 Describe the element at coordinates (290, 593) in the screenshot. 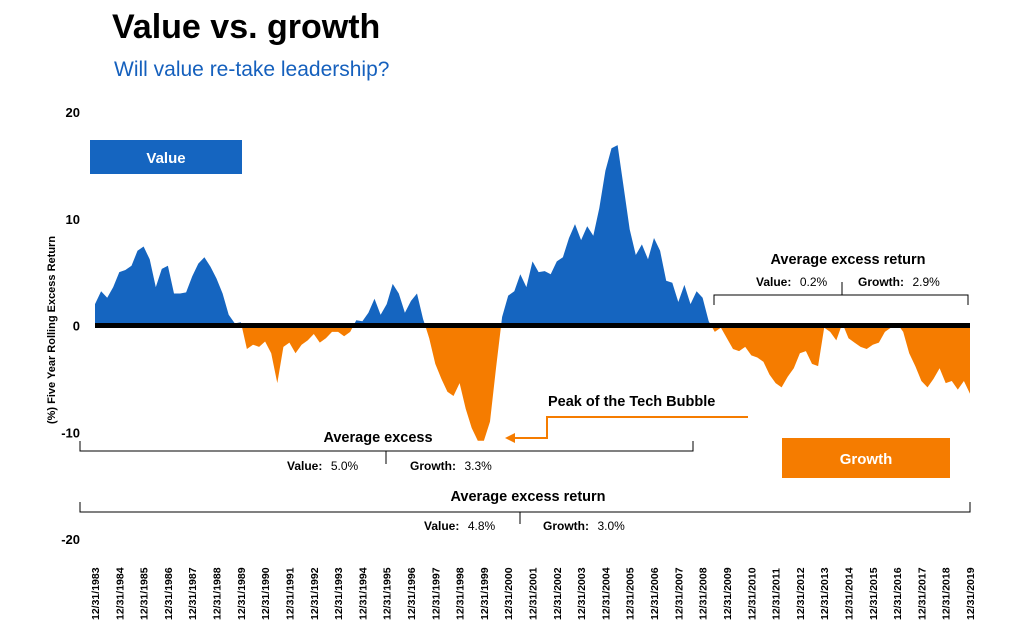

I see `x-tick-label: 12/31/1991` at that location.